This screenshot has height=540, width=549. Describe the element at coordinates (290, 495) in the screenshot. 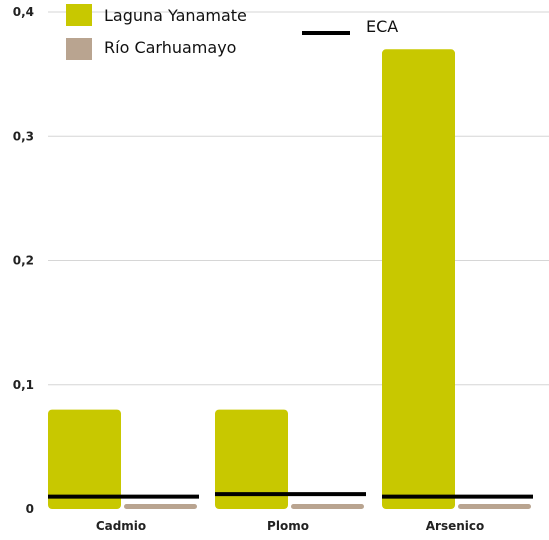

I see `eca-reference-lines` at that location.